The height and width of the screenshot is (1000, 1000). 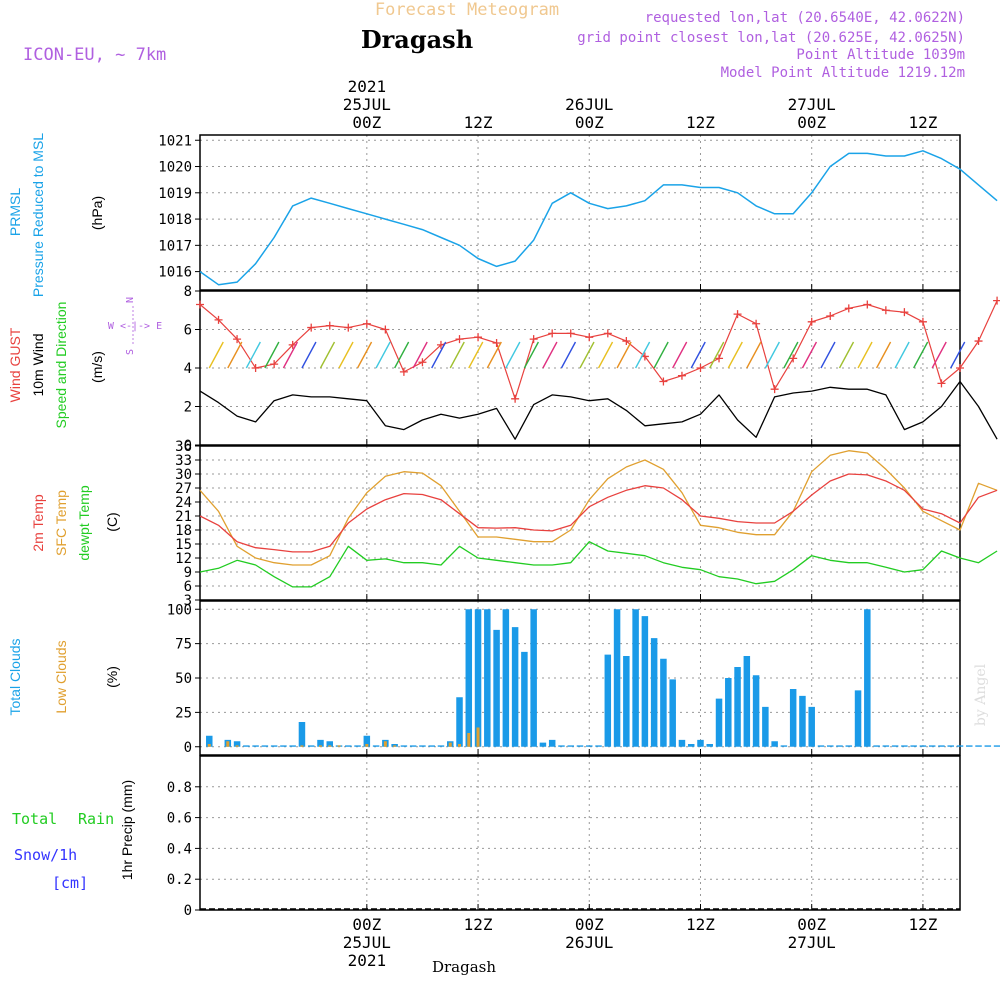 What do you see at coordinates (112, 677) in the screenshot?
I see `clouds-unit: (%)` at bounding box center [112, 677].